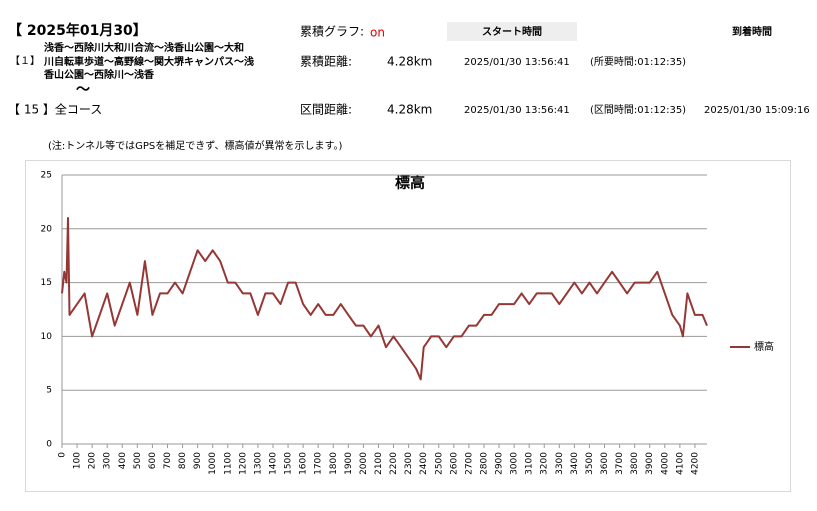 This screenshot has height=511, width=817. Describe the element at coordinates (213, 463) in the screenshot. I see `x-tick-label: 1000` at that location.